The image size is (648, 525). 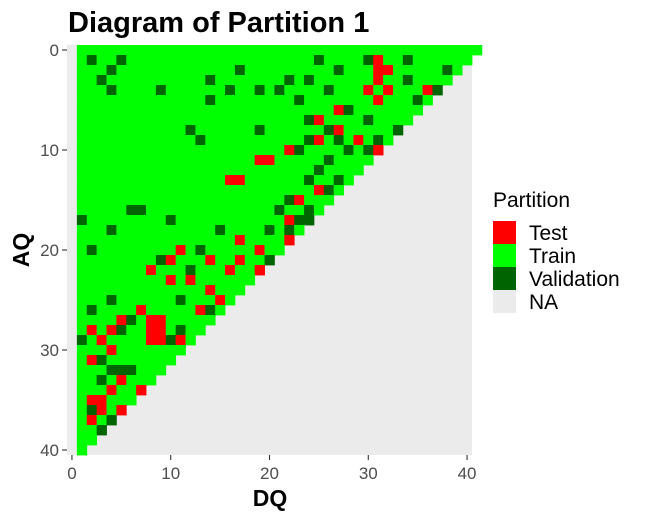 What do you see at coordinates (49, 450) in the screenshot?
I see `y-tick-label: 40` at bounding box center [49, 450].